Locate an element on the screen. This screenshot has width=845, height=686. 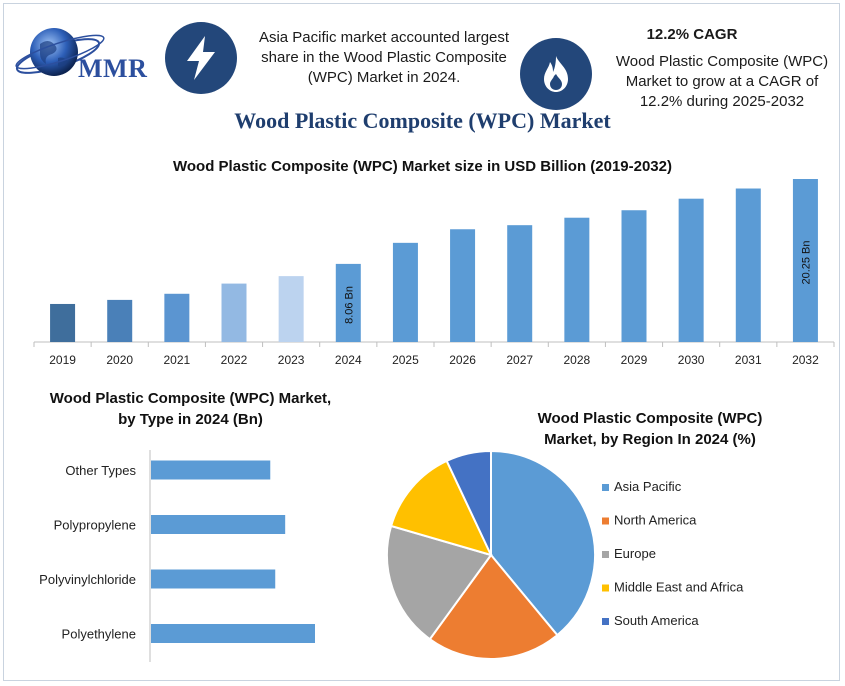
x-tick-label-2019: 2019 is located at coordinates (62, 360).